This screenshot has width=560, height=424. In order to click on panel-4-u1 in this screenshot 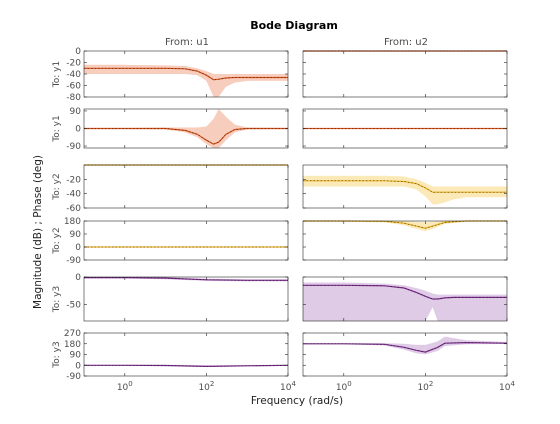, I will do `click(186, 240)`.